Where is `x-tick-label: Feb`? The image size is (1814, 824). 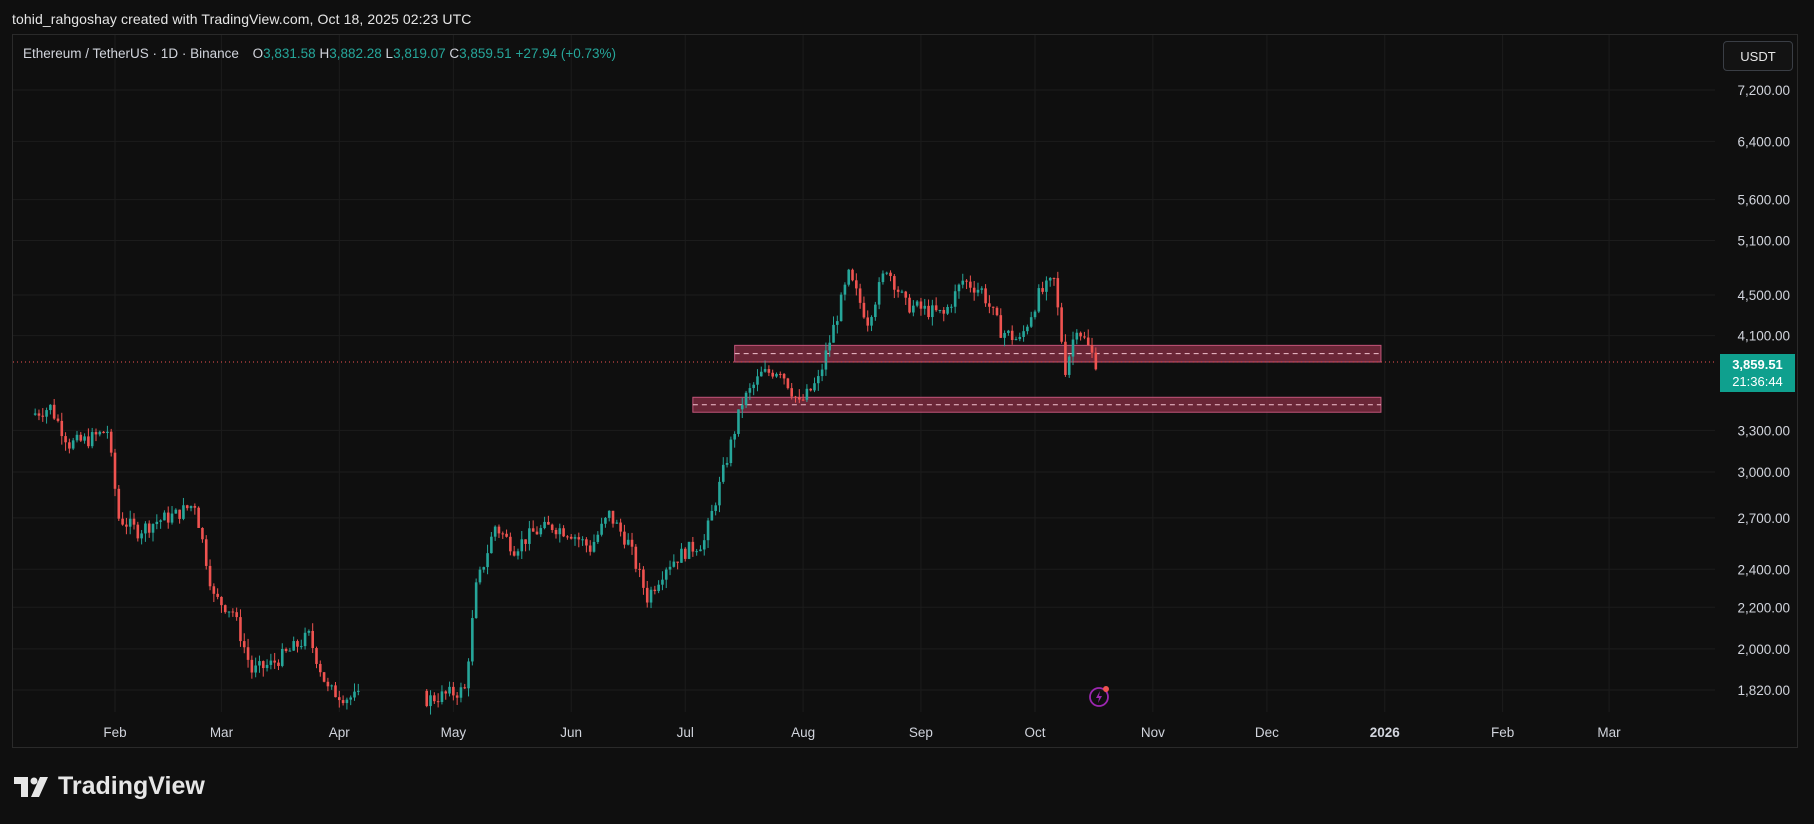 x-tick-label: Feb is located at coordinates (114, 732).